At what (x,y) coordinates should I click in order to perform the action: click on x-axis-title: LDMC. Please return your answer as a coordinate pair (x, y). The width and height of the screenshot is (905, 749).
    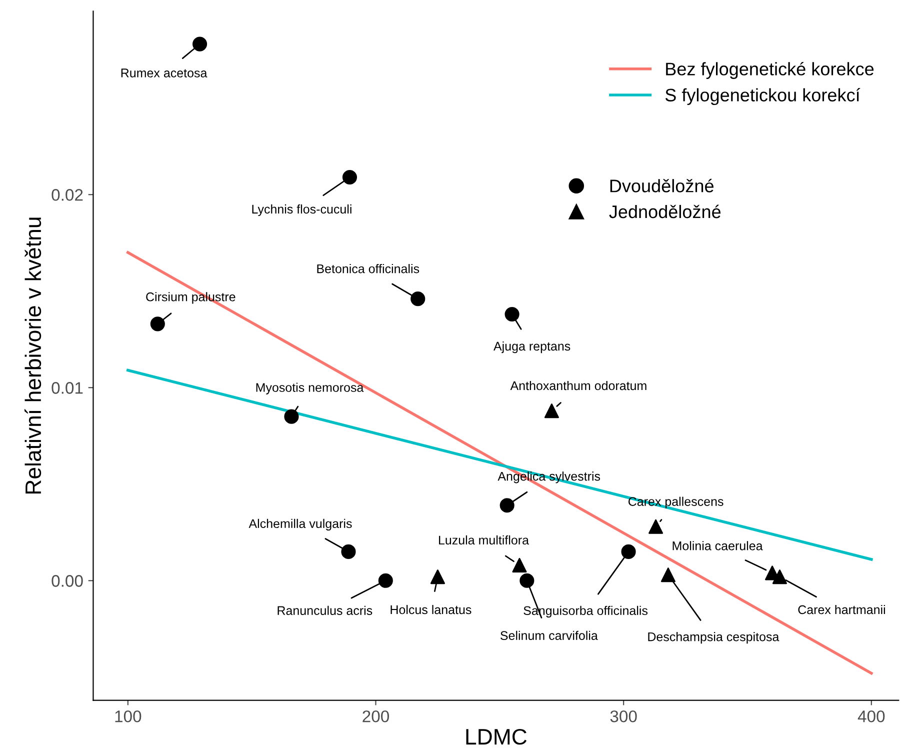
    Looking at the image, I should click on (496, 736).